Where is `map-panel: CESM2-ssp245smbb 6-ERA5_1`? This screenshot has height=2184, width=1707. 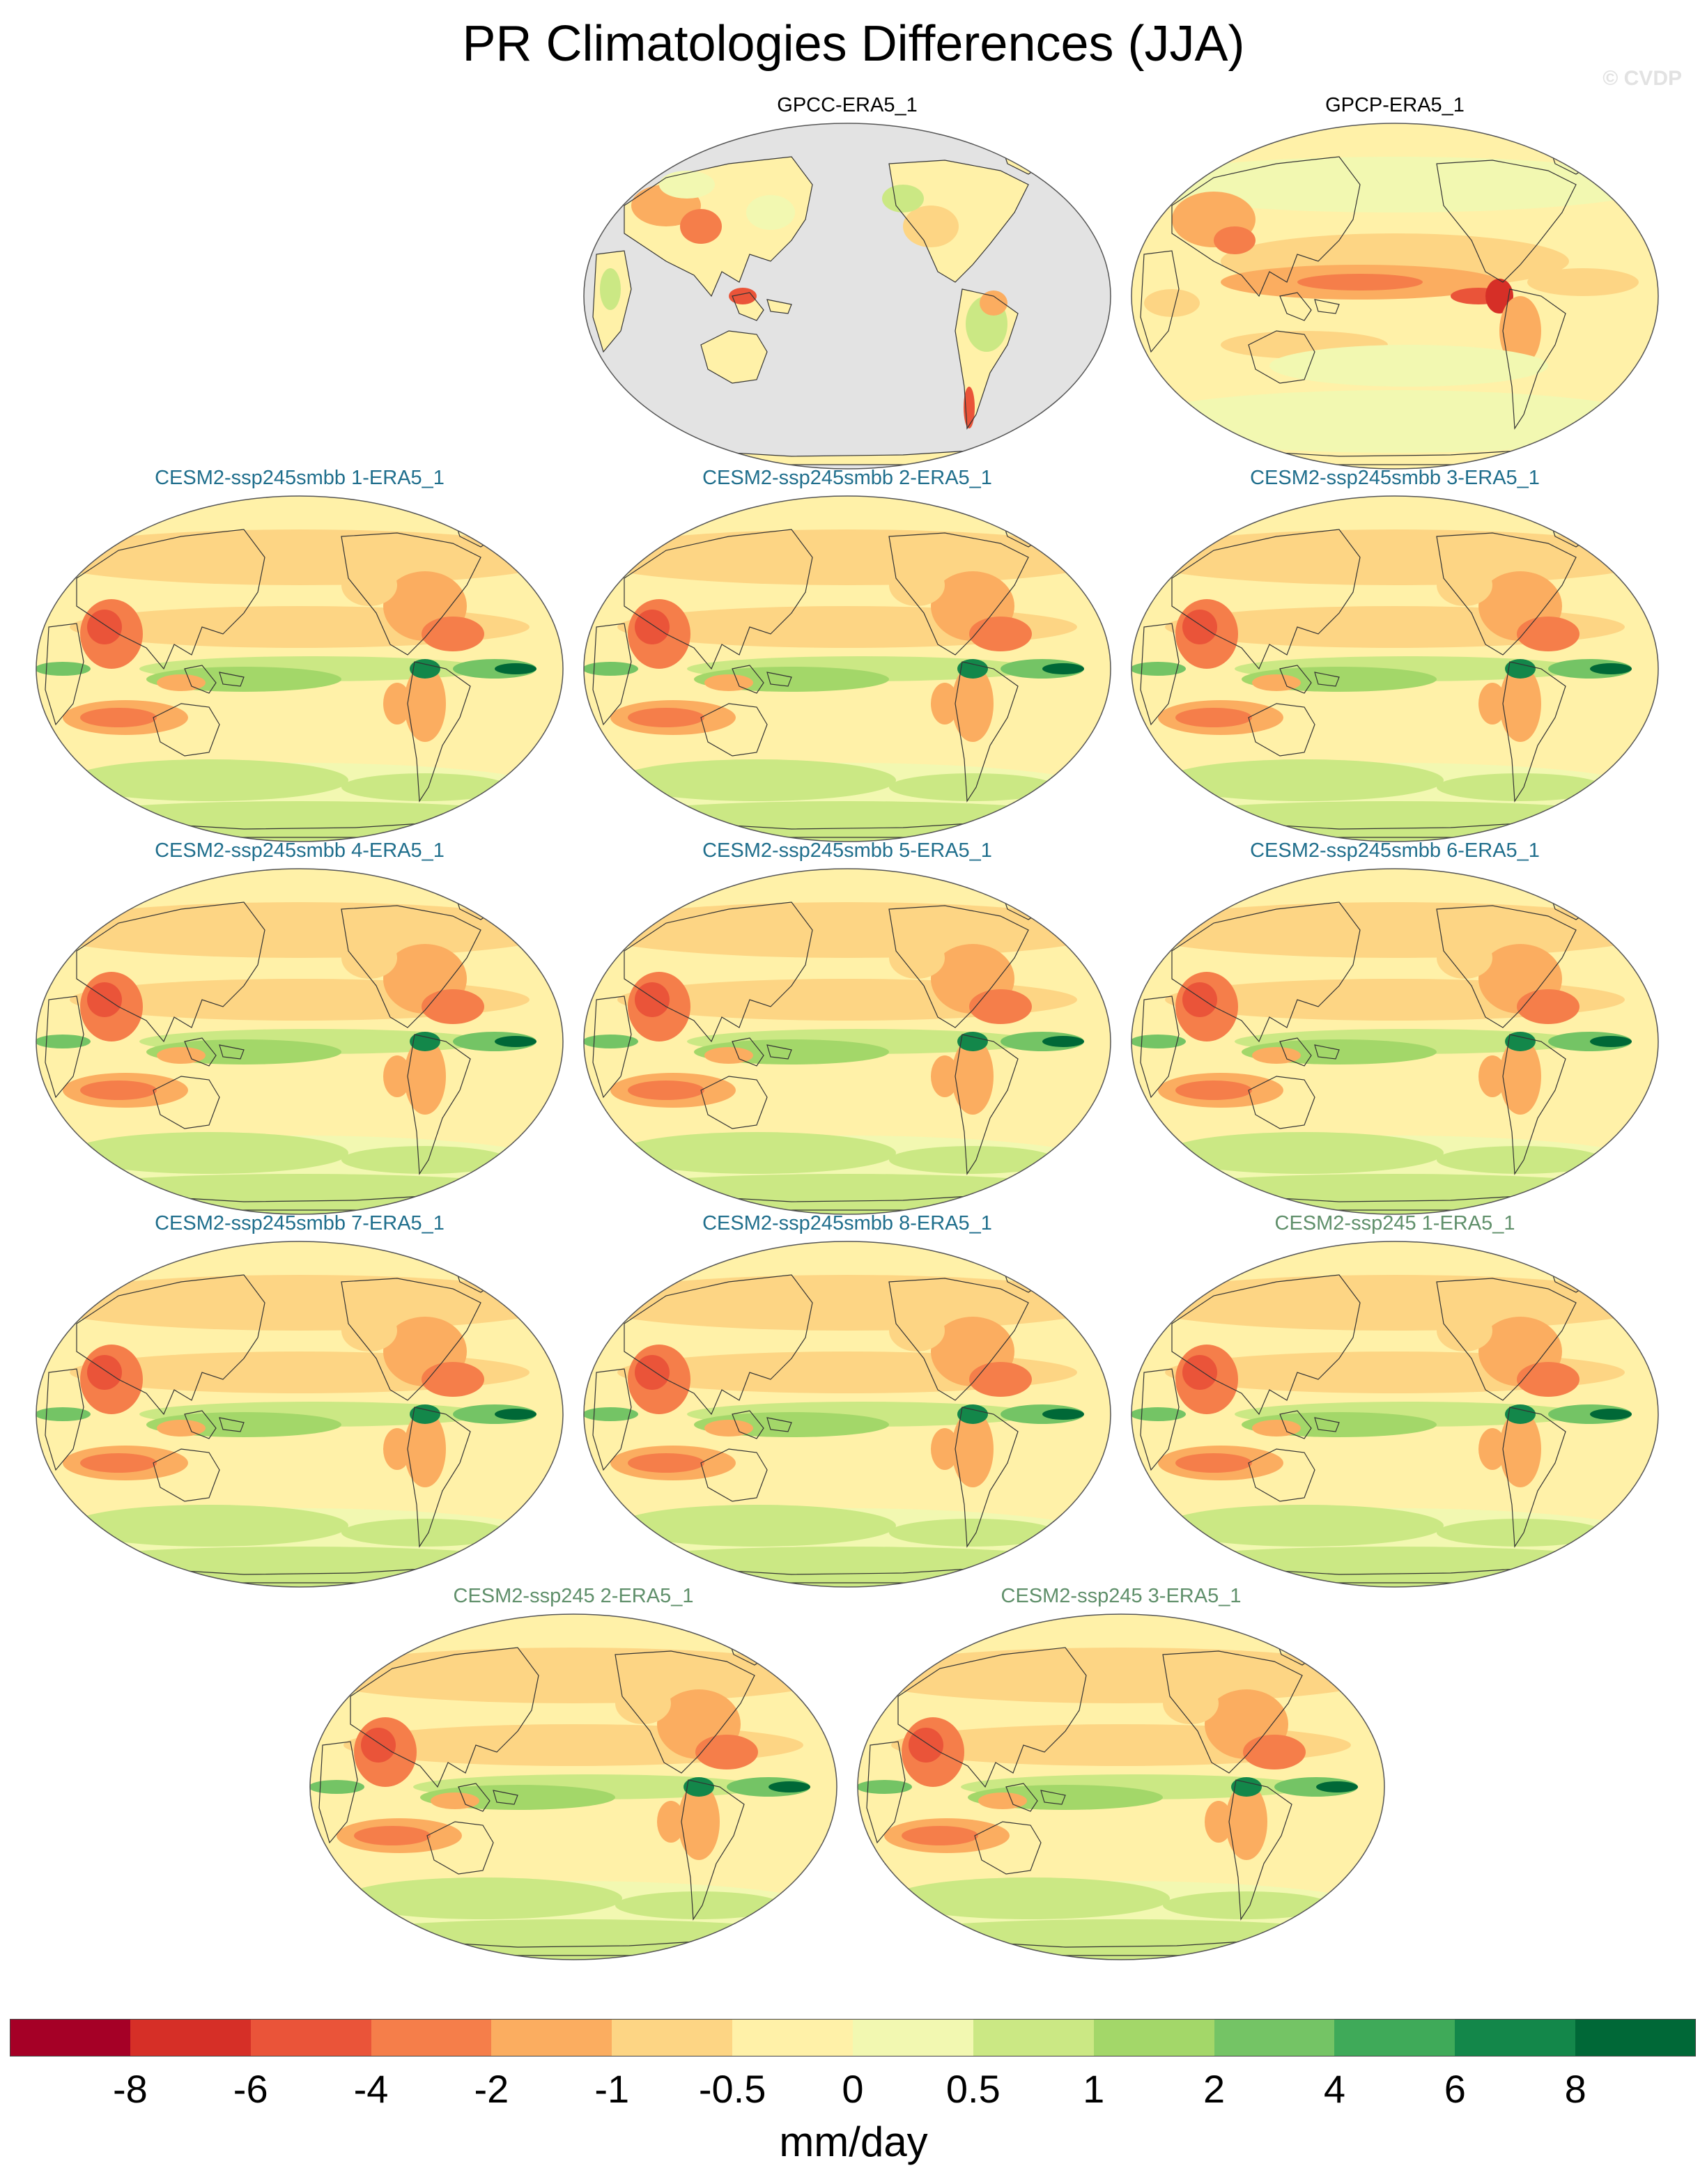 map-panel: CESM2-ssp245smbb 6-ERA5_1 is located at coordinates (1395, 1027).